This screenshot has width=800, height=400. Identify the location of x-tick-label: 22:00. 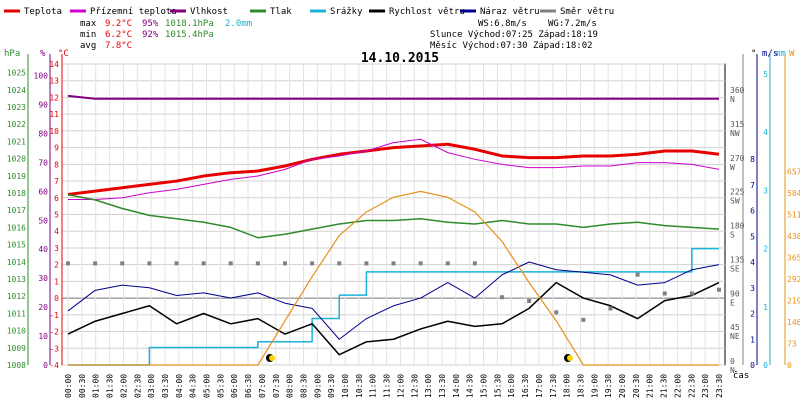
(677, 386).